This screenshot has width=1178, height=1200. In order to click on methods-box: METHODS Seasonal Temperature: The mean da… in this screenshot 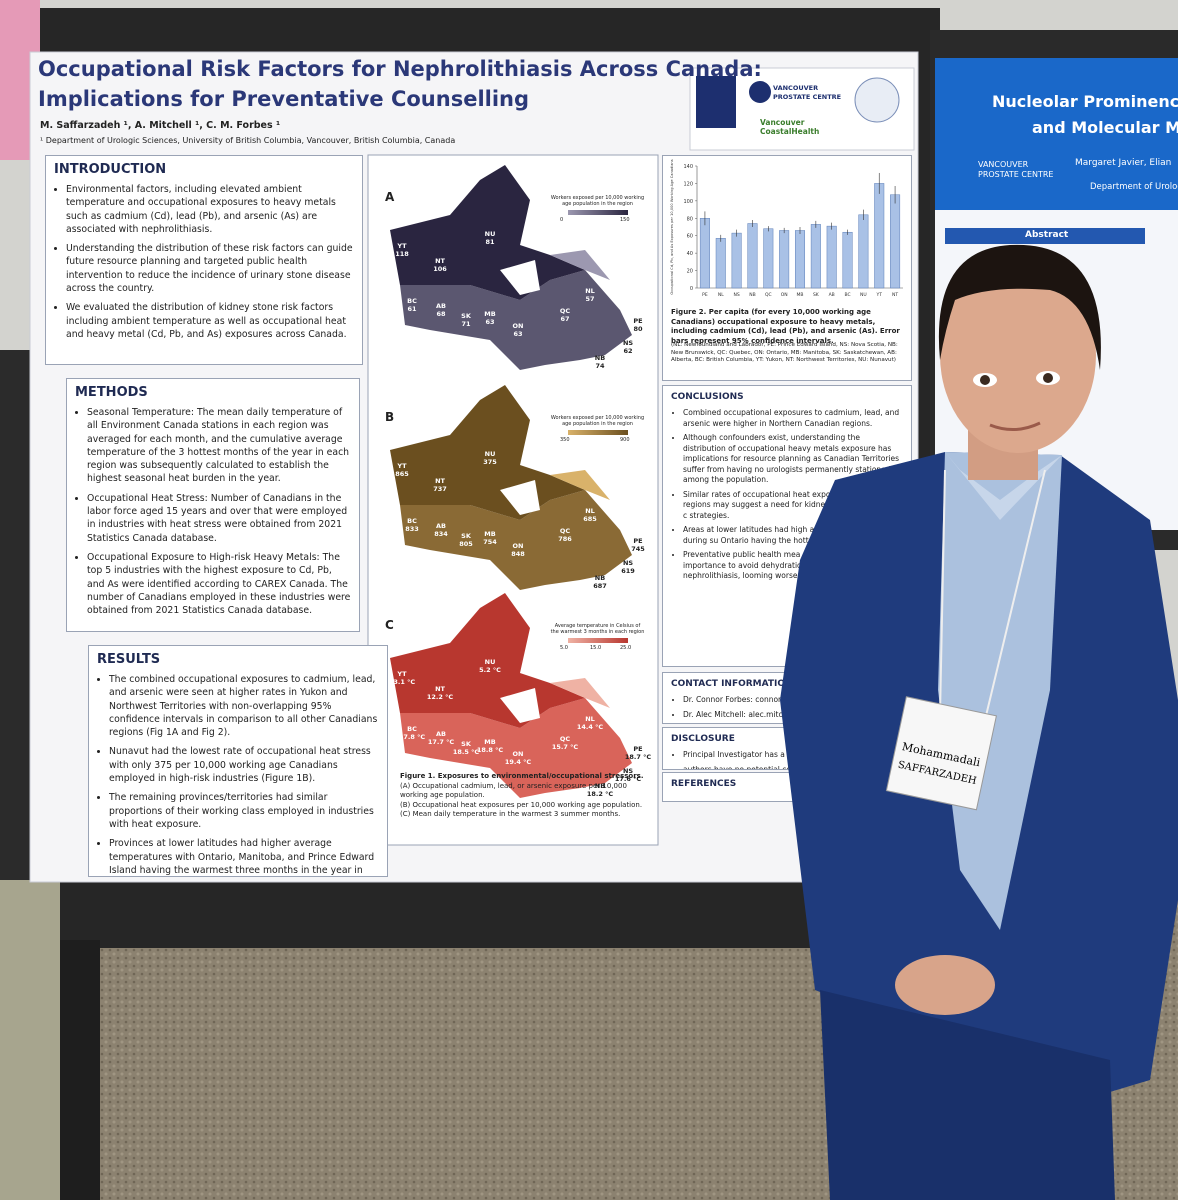, I will do `click(213, 505)`.